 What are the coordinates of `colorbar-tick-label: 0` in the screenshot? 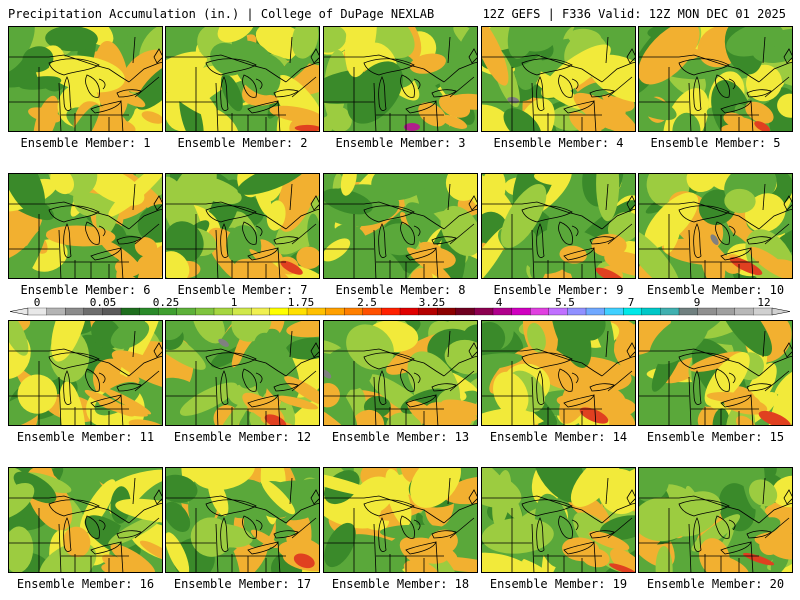 It's located at (37, 302).